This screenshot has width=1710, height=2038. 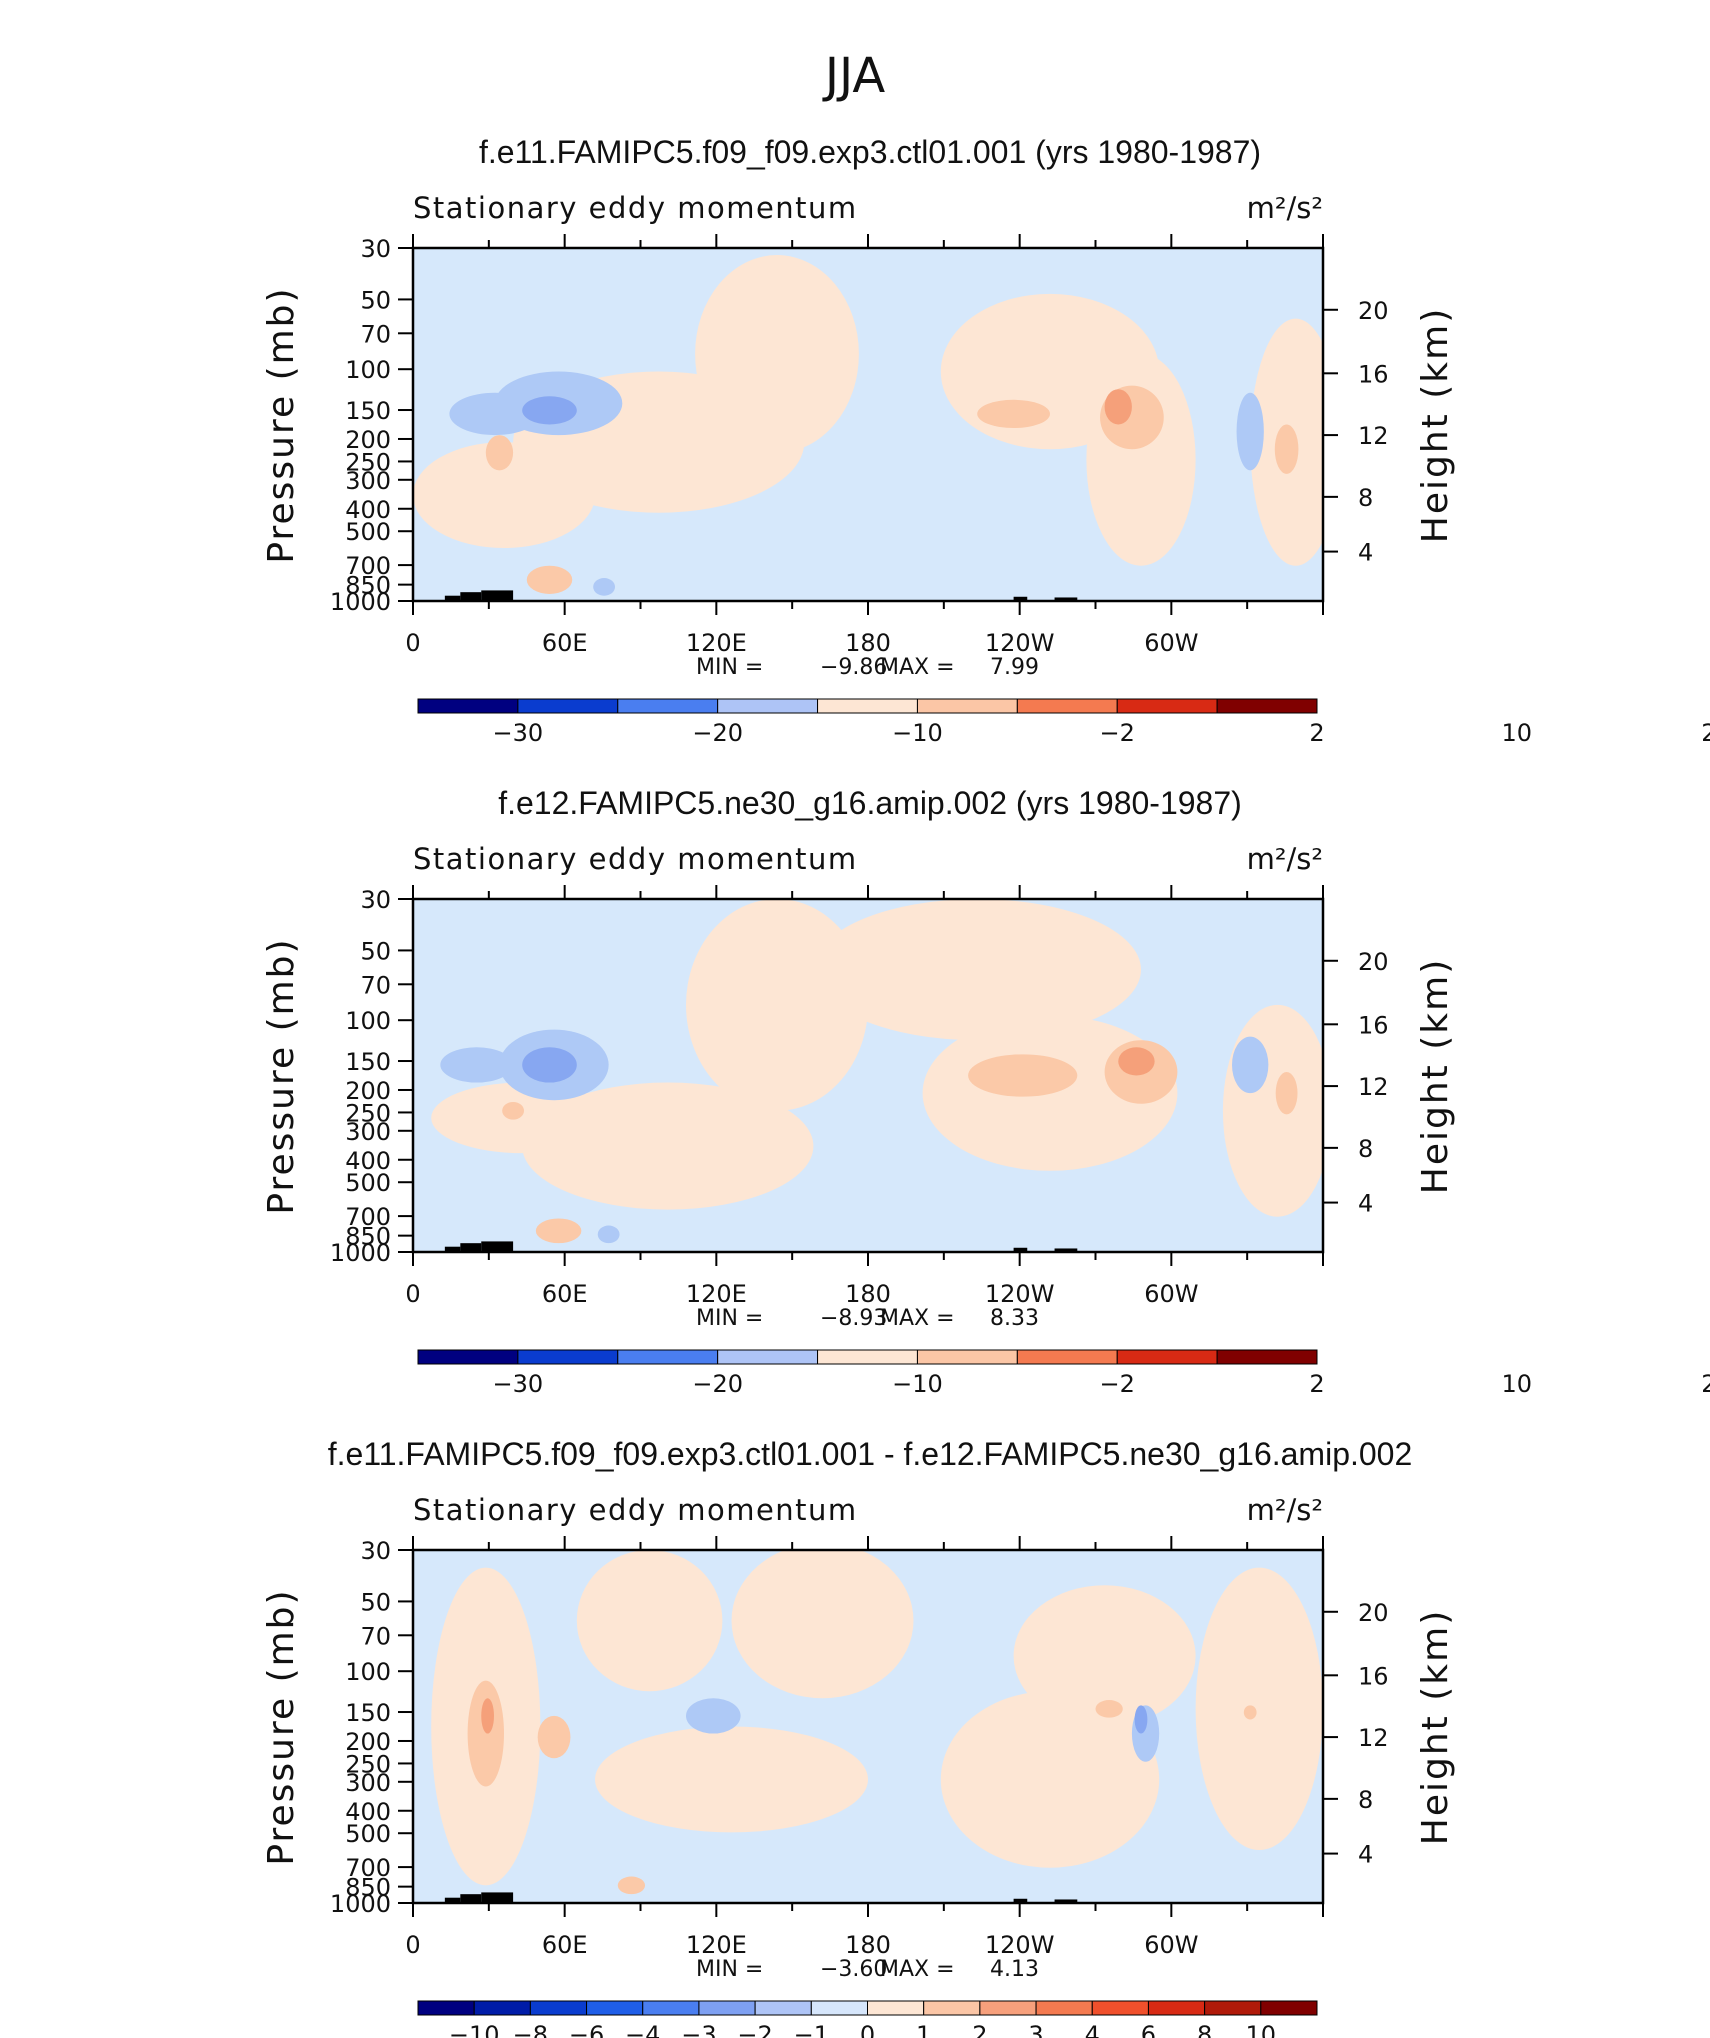 I want to click on y-tick-label: 100, so click(x=368, y=370).